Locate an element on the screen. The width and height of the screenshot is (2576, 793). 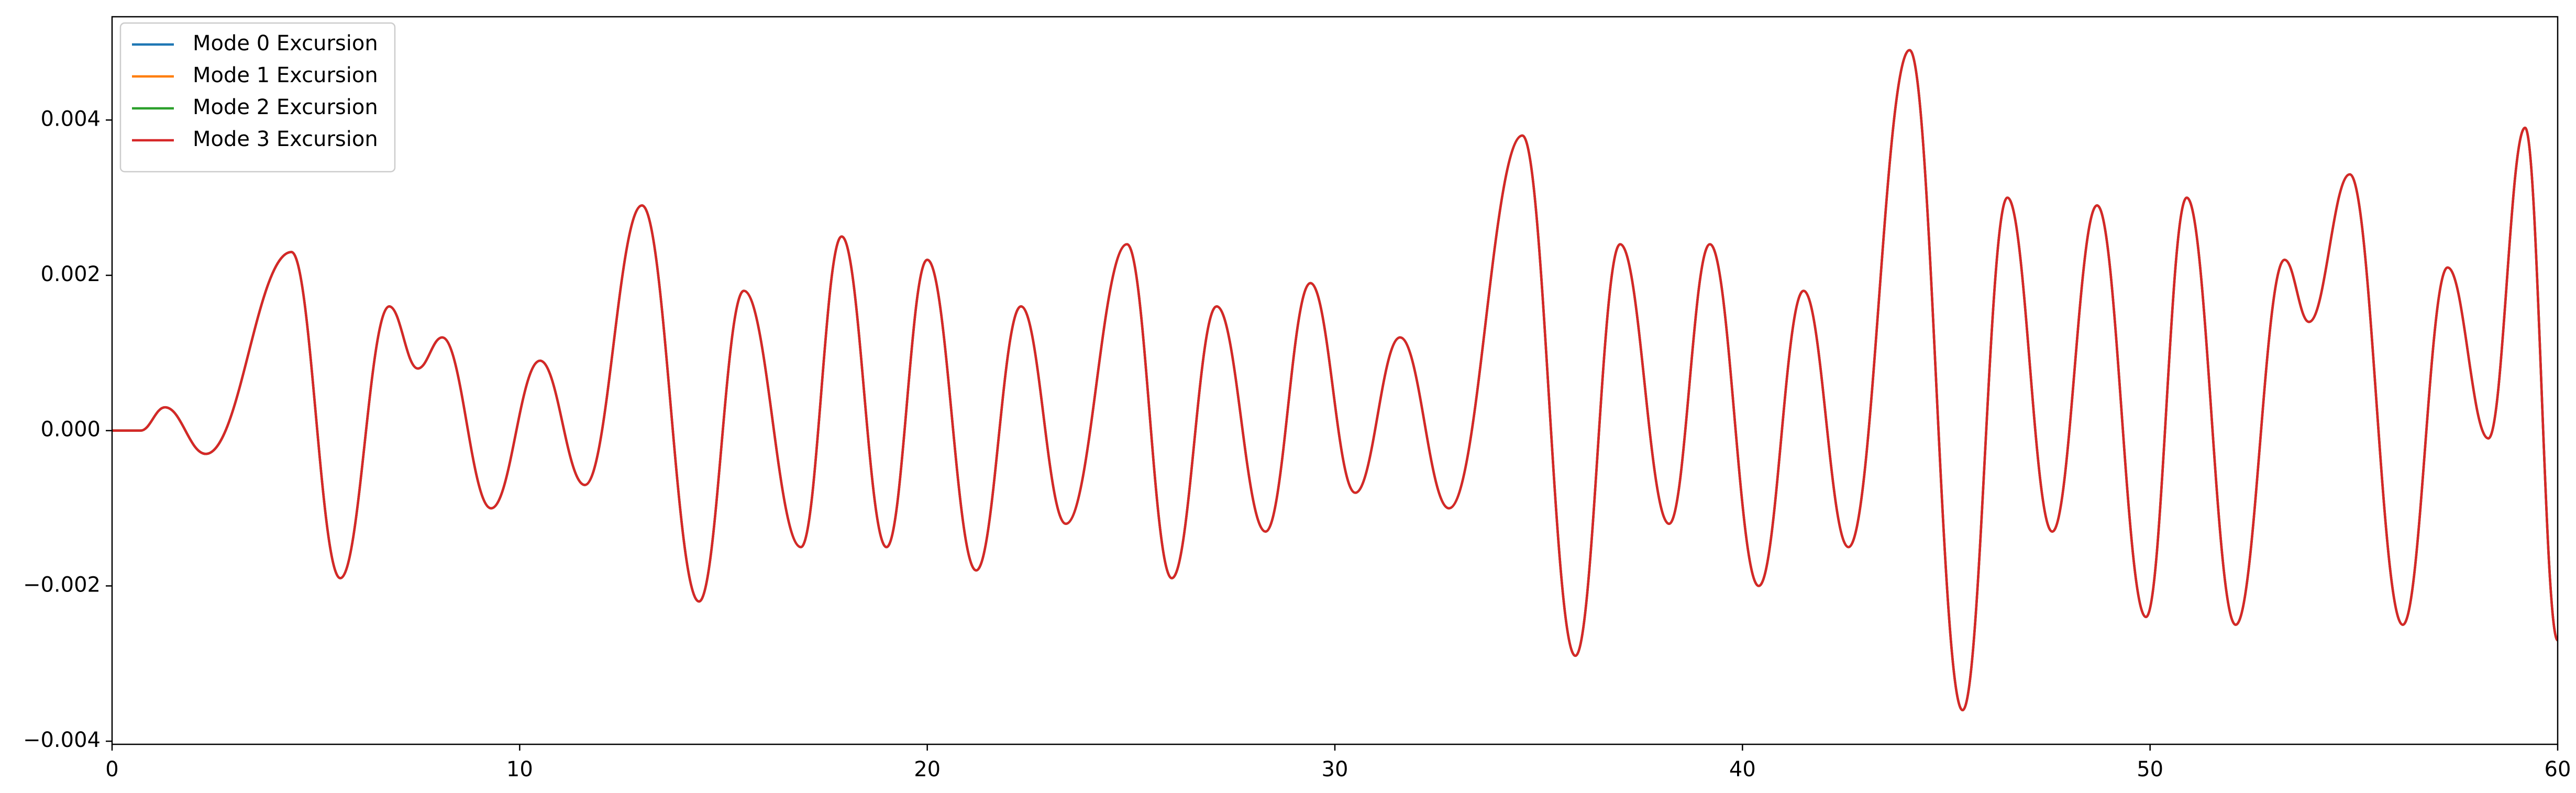
x-tick-label: 50 is located at coordinates (2150, 769).